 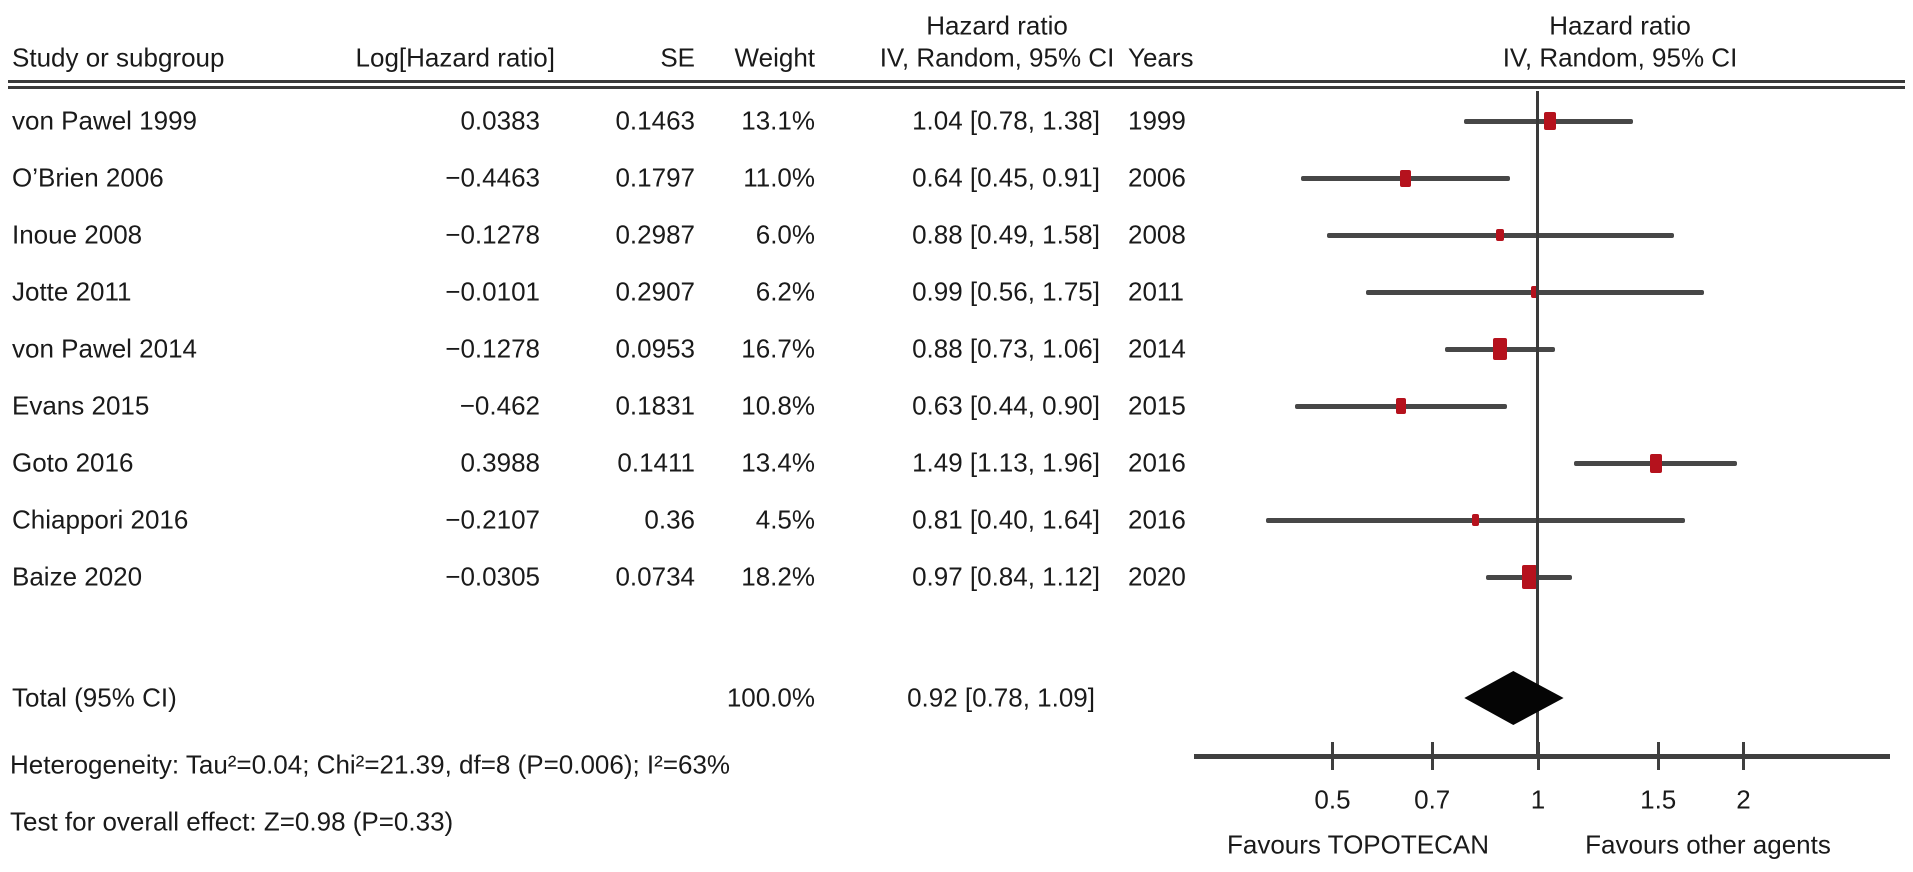 What do you see at coordinates (655, 234) in the screenshot?
I see `study-se: 0.2987` at bounding box center [655, 234].